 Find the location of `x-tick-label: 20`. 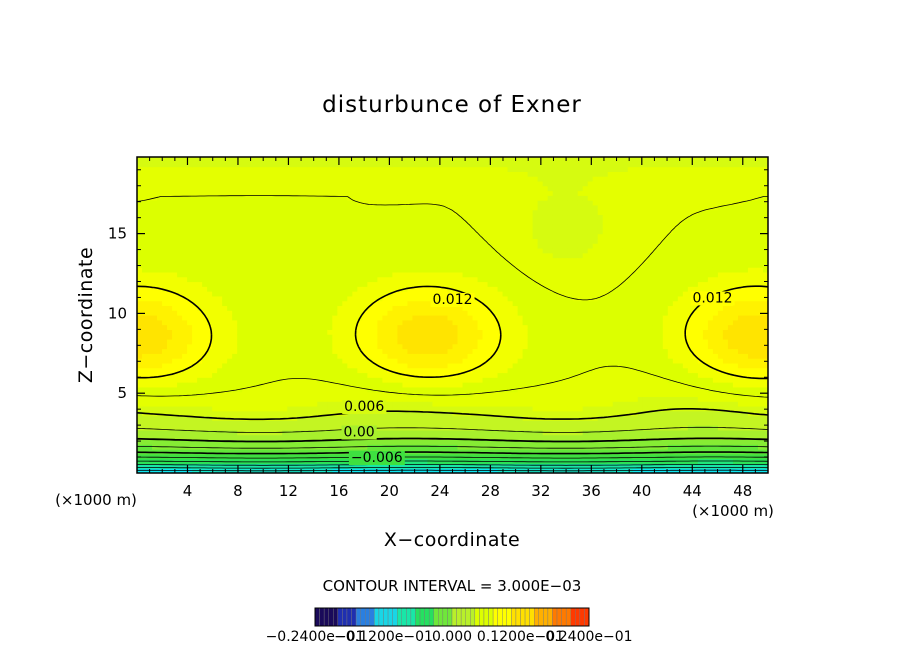

x-tick-label: 20 is located at coordinates (389, 491).